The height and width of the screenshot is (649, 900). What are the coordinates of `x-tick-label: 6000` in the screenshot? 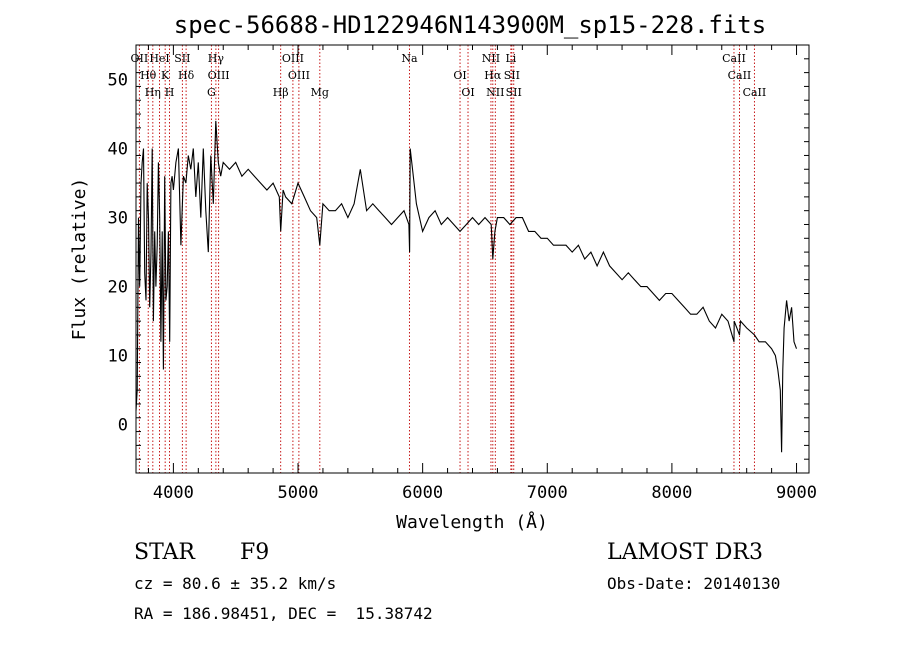 It's located at (422, 493).